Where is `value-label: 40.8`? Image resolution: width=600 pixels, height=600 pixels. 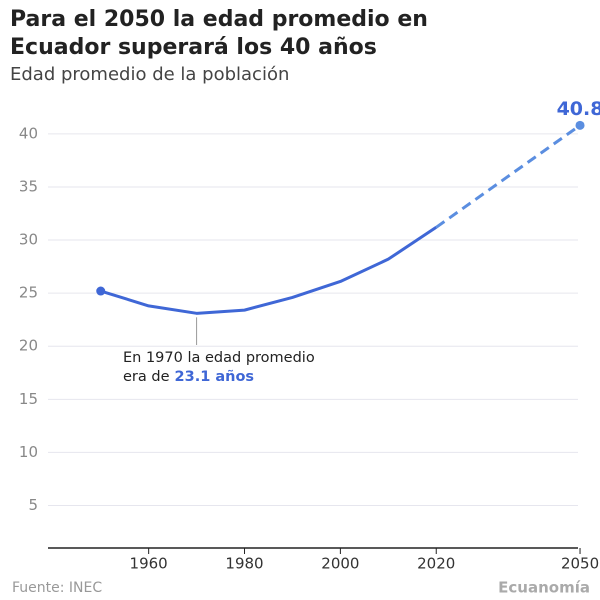 value-label: 40.8 is located at coordinates (578, 109).